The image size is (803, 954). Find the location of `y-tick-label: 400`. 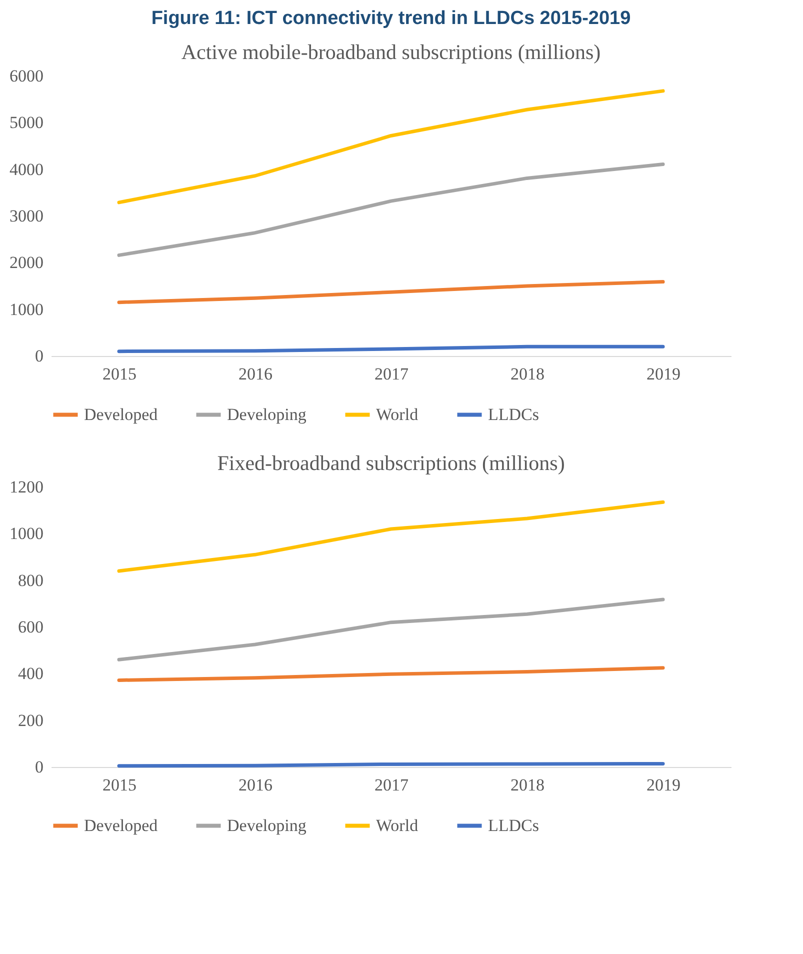

y-tick-label: 400 is located at coordinates (31, 674).